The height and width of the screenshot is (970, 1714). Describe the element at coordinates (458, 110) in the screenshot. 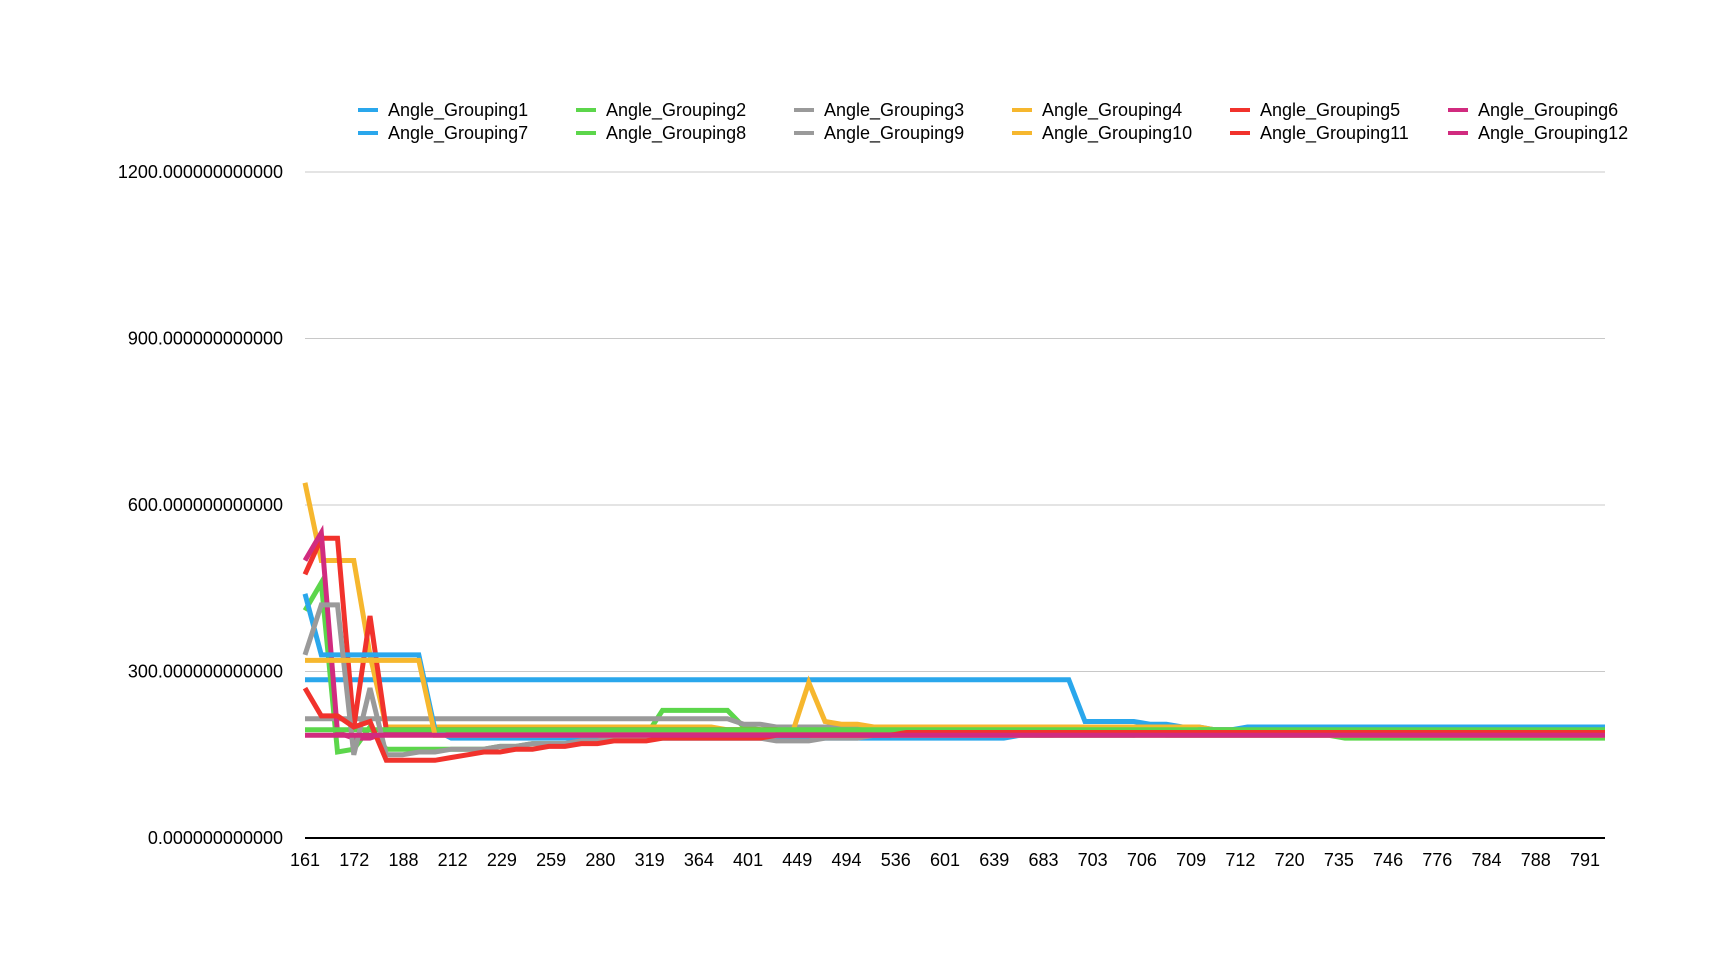

I see `legend-label: Angle_Grouping1` at that location.